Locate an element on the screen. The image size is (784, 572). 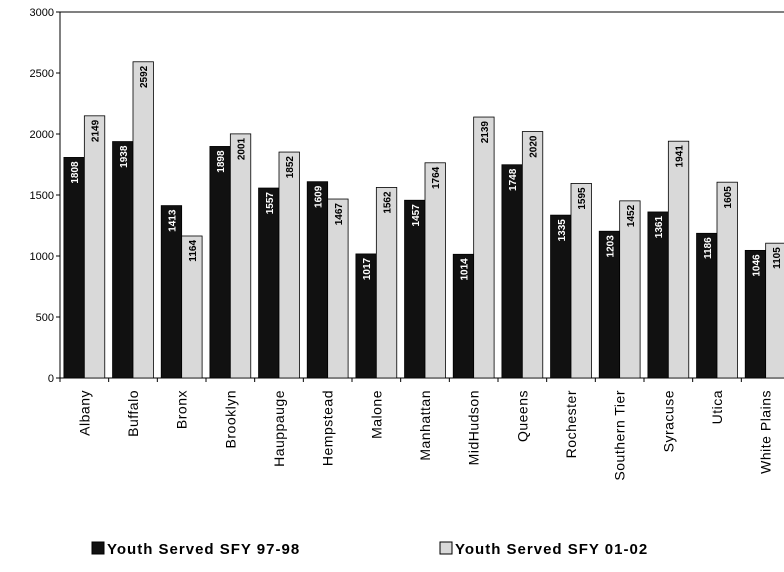
x-tick-label: MidHudson is located at coordinates (474, 427).